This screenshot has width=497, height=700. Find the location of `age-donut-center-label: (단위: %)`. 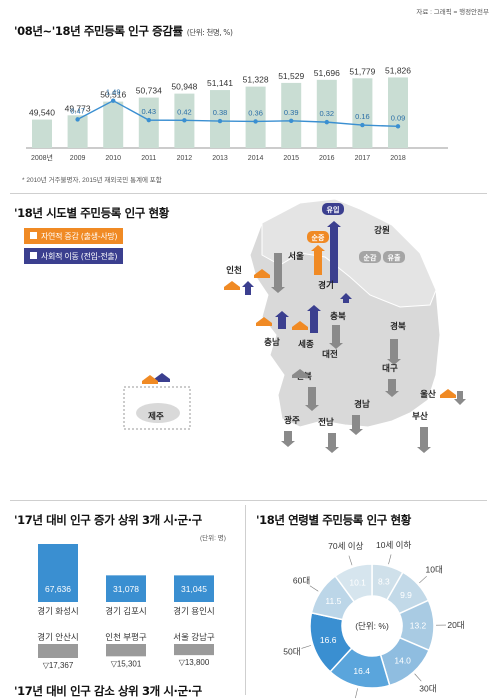

age-donut-center-label: (단위: %) is located at coordinates (372, 626).